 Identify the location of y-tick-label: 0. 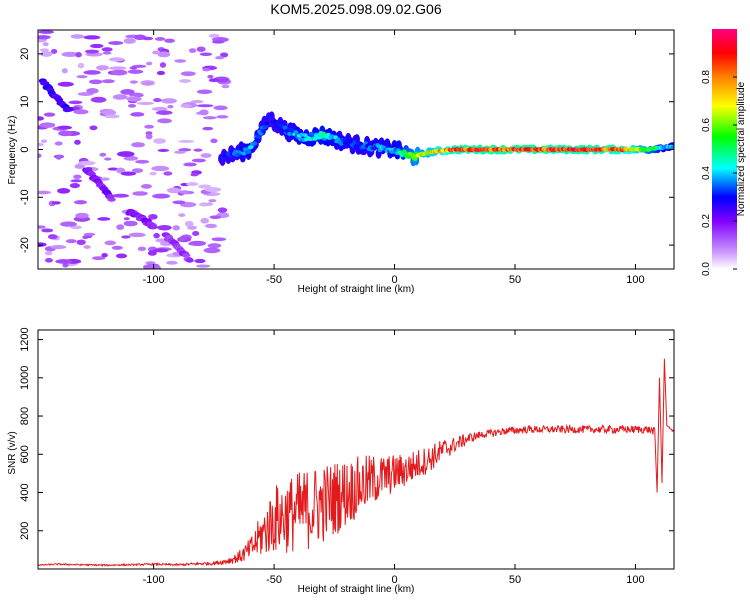
(25, 149).